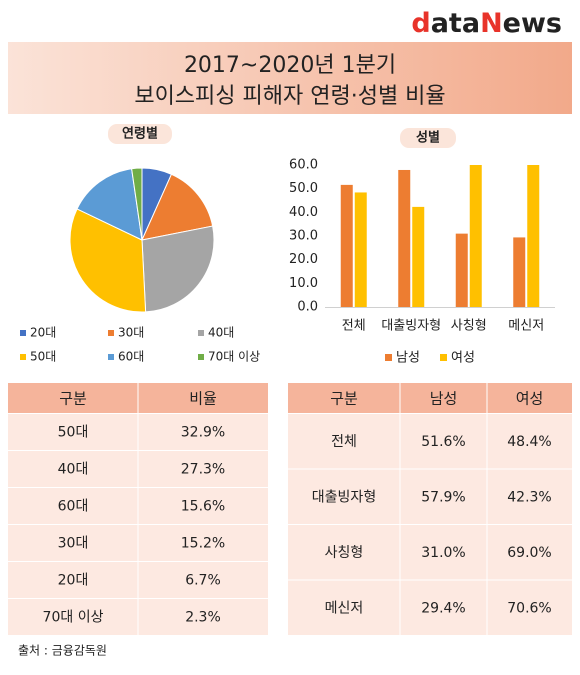  What do you see at coordinates (530, 399) in the screenshot?
I see `table-header: 여성` at bounding box center [530, 399].